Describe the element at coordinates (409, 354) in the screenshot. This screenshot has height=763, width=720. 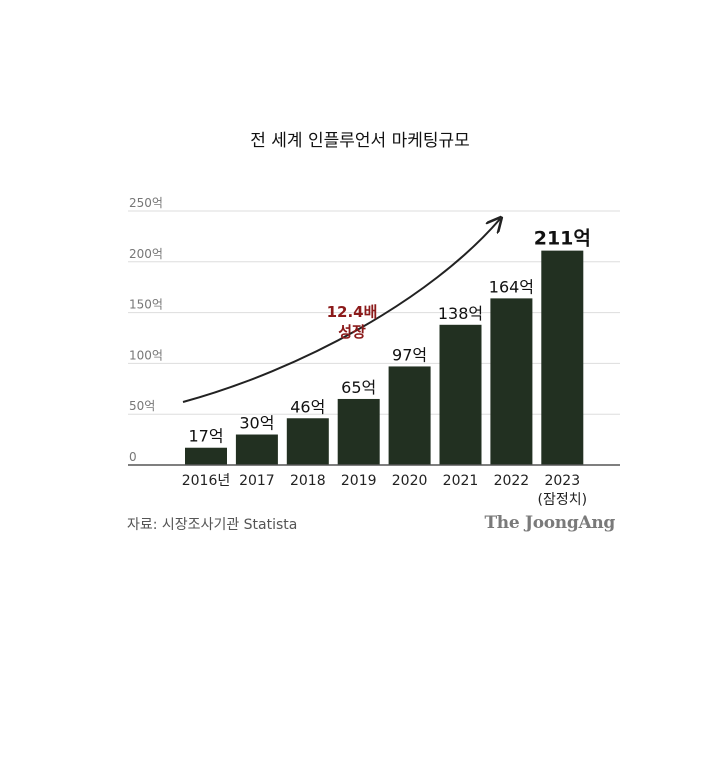
I see `data-label: 97억` at that location.